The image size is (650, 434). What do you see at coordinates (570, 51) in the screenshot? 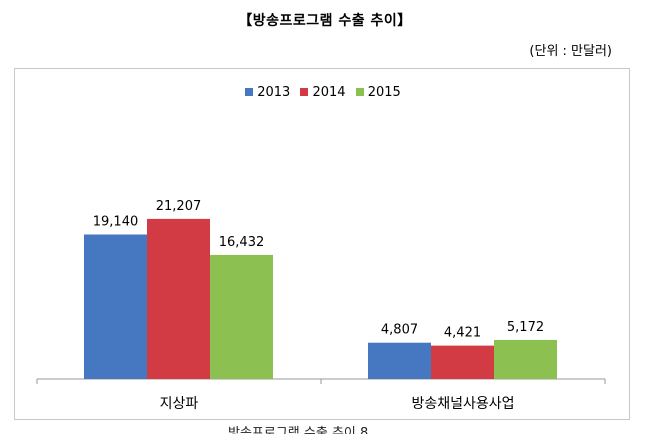
I see `unit-label: (단위 : 만달러)` at bounding box center [570, 51].